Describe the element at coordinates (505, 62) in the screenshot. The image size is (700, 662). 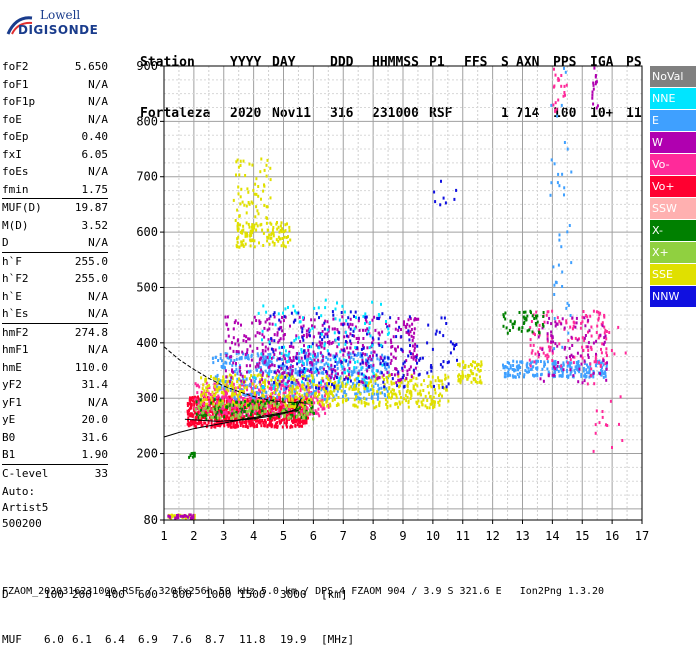
I see `header-label-7: S` at that location.